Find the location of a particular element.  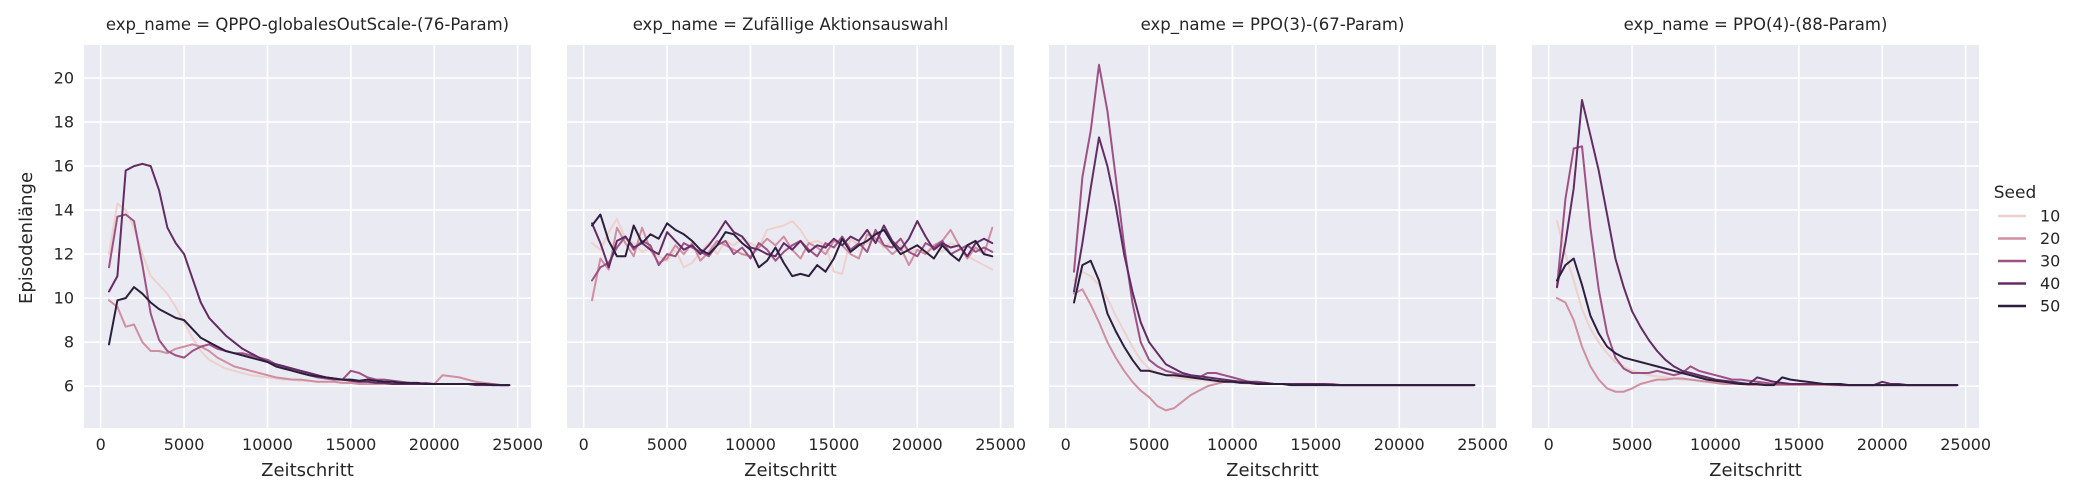

y-tick-label: 16 is located at coordinates (64, 166).